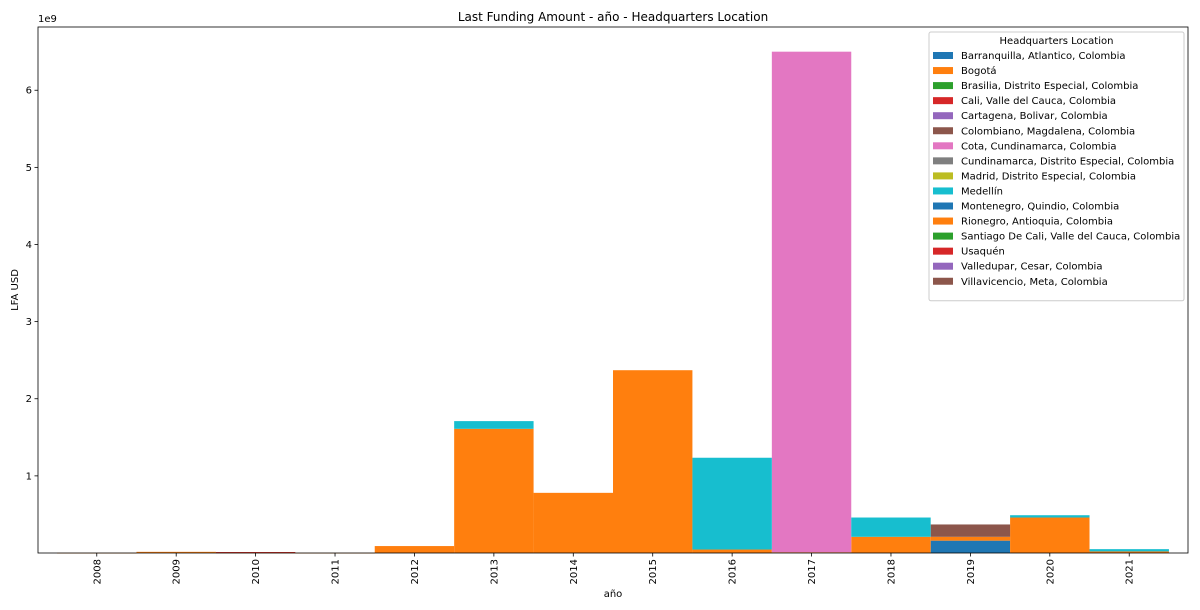  I want to click on legend-label: Villavicencio, Meta, Colombia, so click(1034, 282).